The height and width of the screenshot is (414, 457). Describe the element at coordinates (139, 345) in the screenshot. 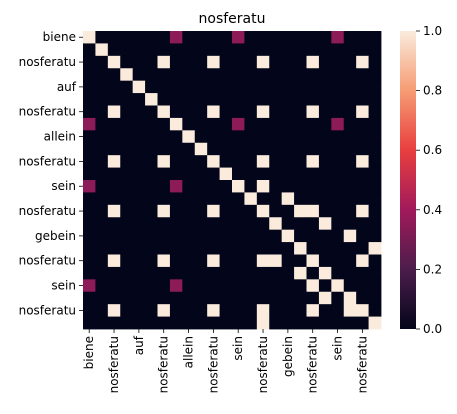

I see `x-tick-label: auf` at that location.